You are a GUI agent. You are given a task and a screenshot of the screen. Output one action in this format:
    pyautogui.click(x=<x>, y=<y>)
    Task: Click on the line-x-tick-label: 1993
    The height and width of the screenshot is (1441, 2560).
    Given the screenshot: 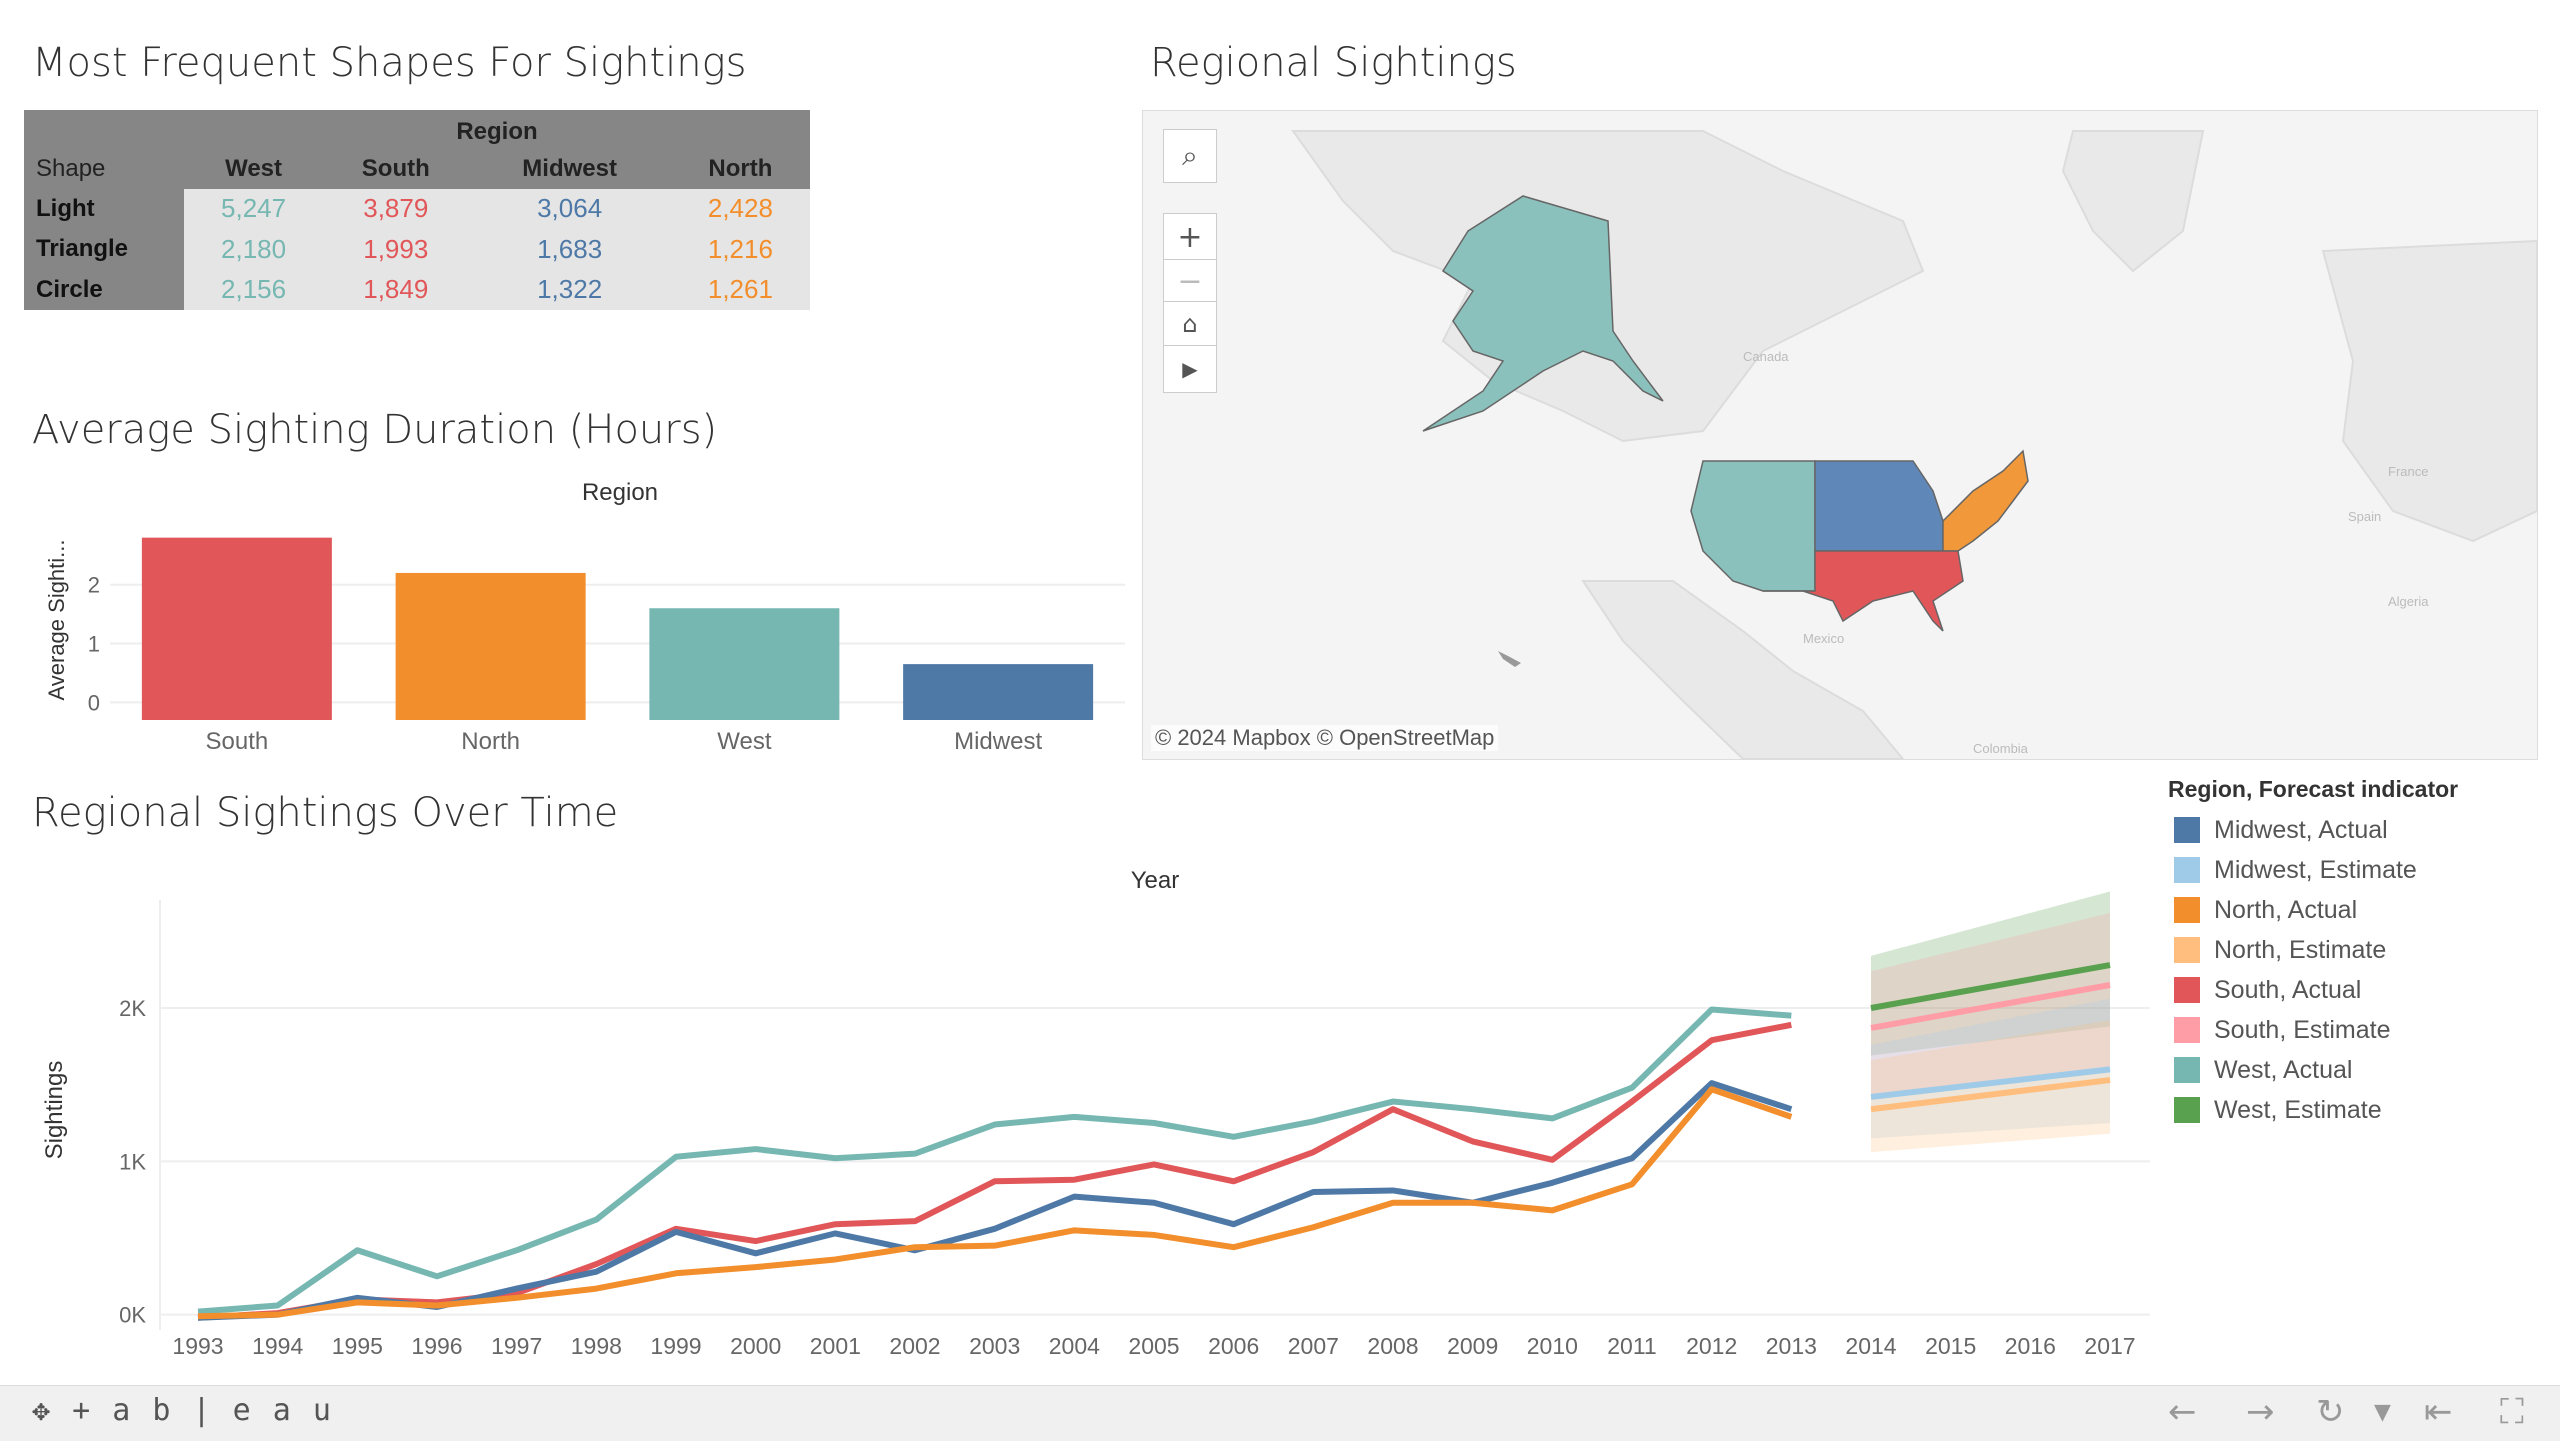 What is the action you would take?
    pyautogui.click(x=197, y=1346)
    